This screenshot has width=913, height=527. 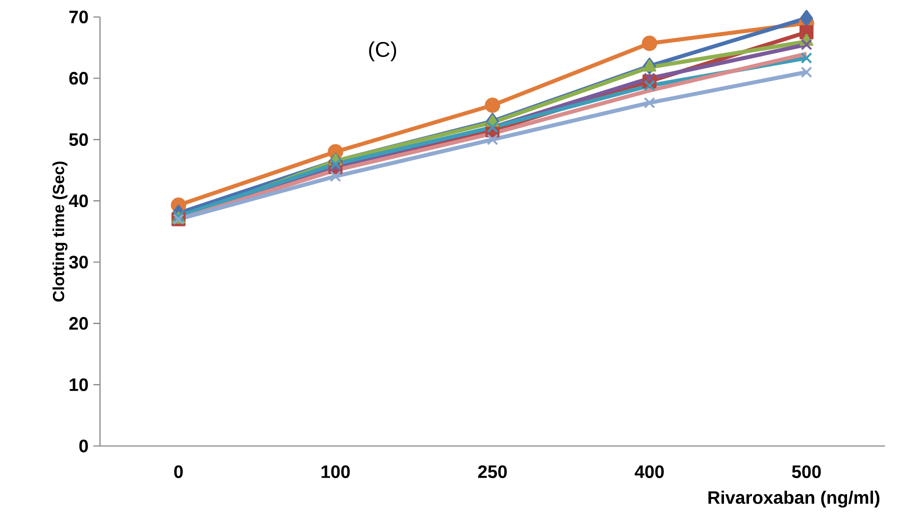 I want to click on y-tick-label: 20, so click(x=78, y=323).